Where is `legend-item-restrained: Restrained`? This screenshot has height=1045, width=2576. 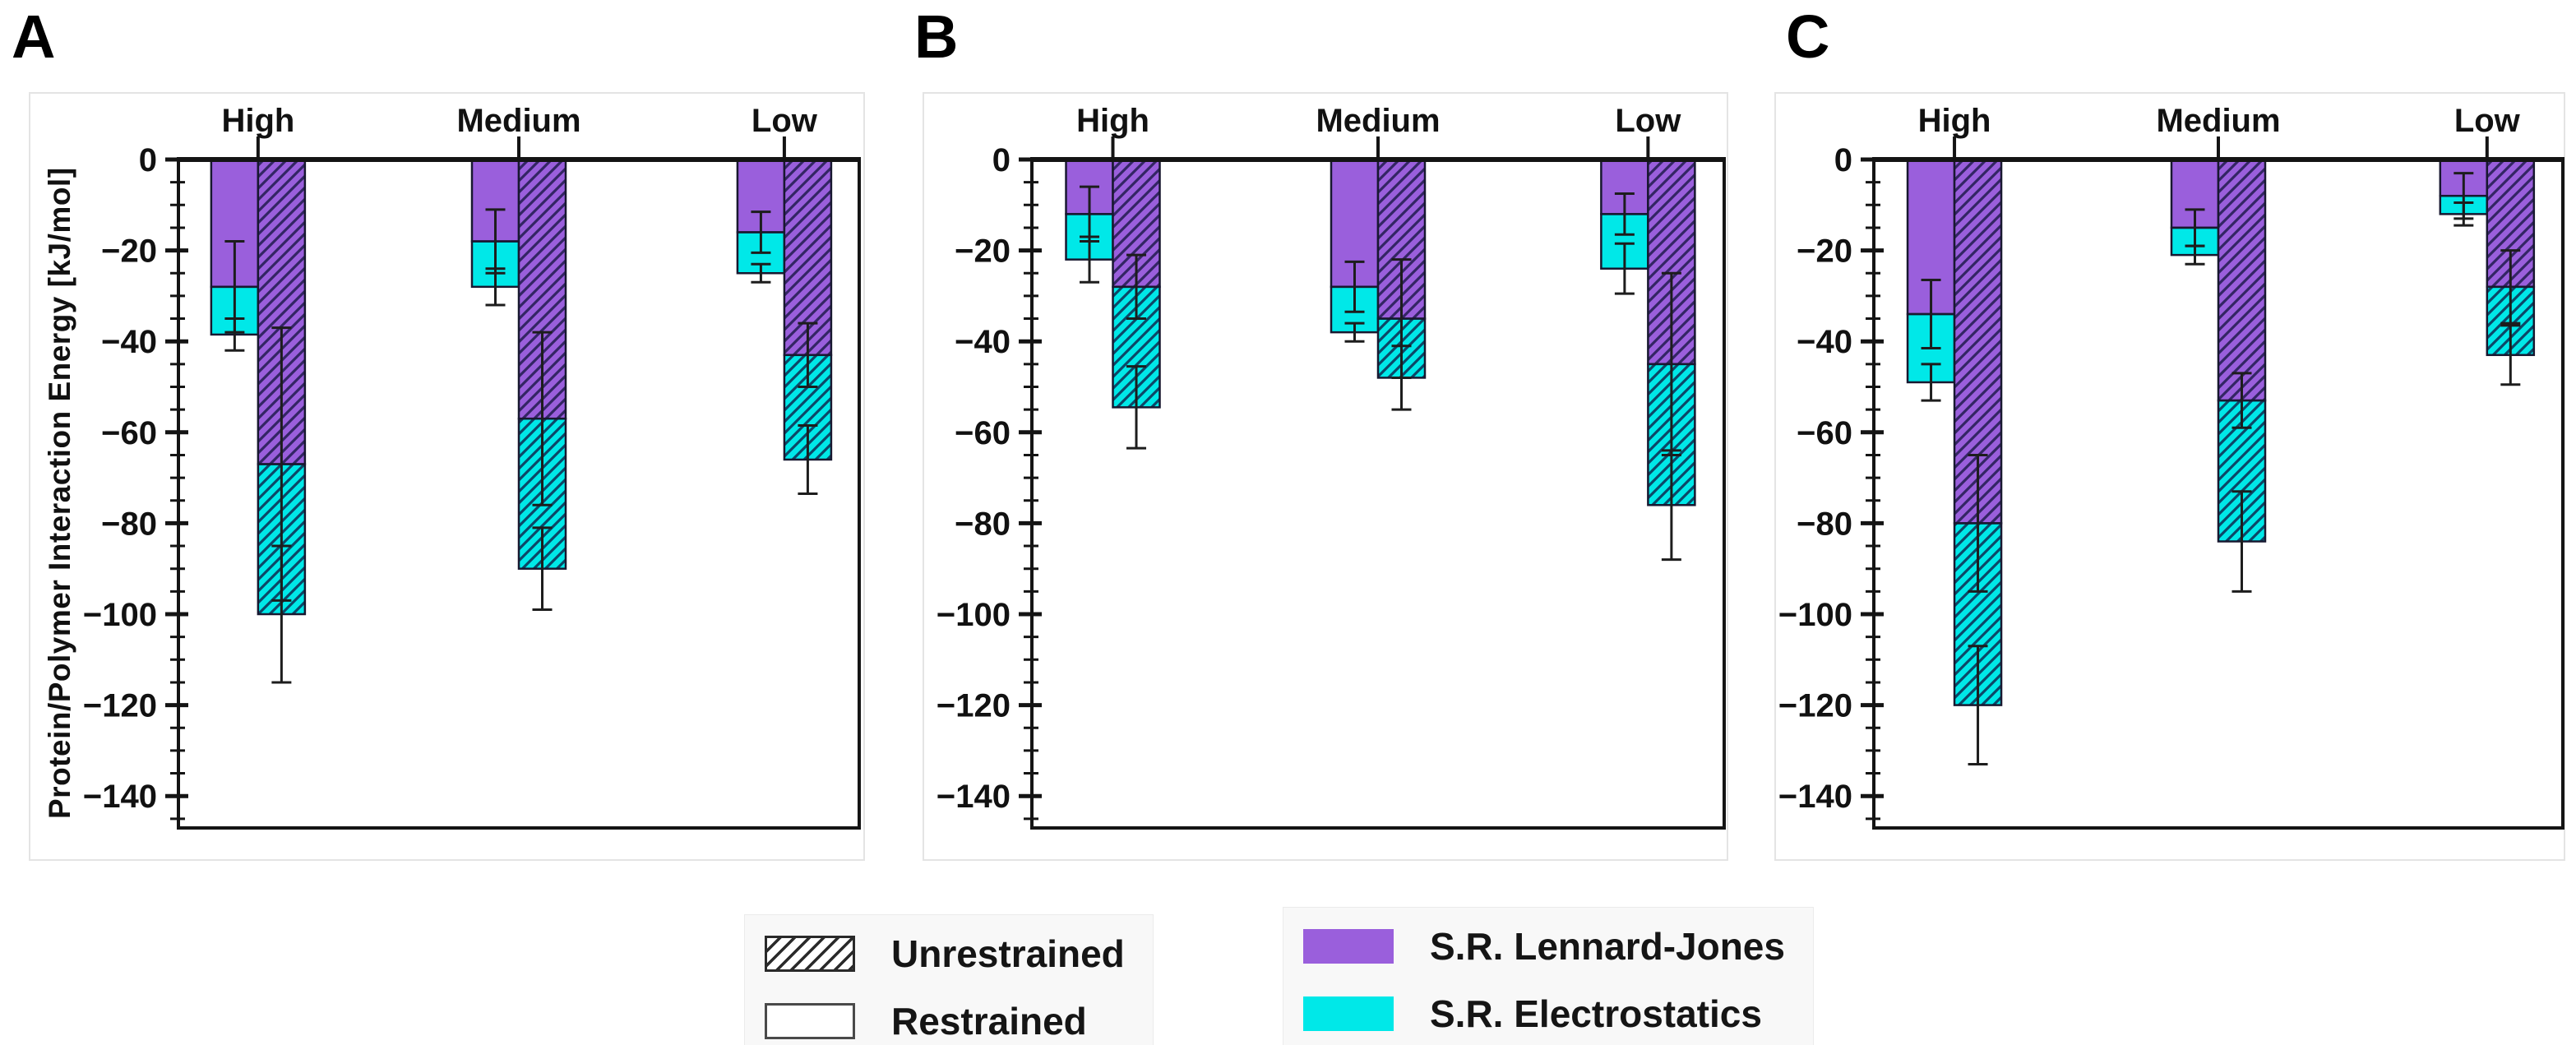 legend-item-restrained: Restrained is located at coordinates (945, 1021).